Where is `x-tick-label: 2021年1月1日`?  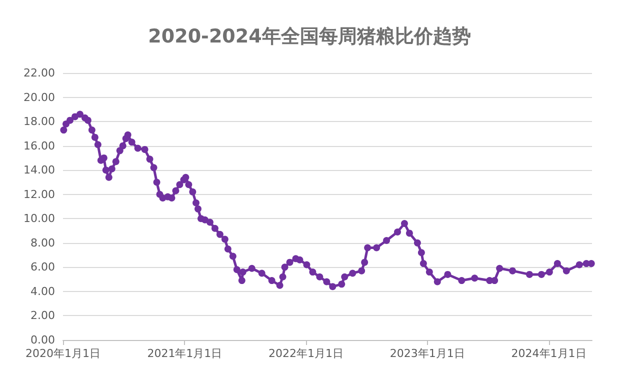
x-tick-label: 2021年1月1日 is located at coordinates (184, 353).